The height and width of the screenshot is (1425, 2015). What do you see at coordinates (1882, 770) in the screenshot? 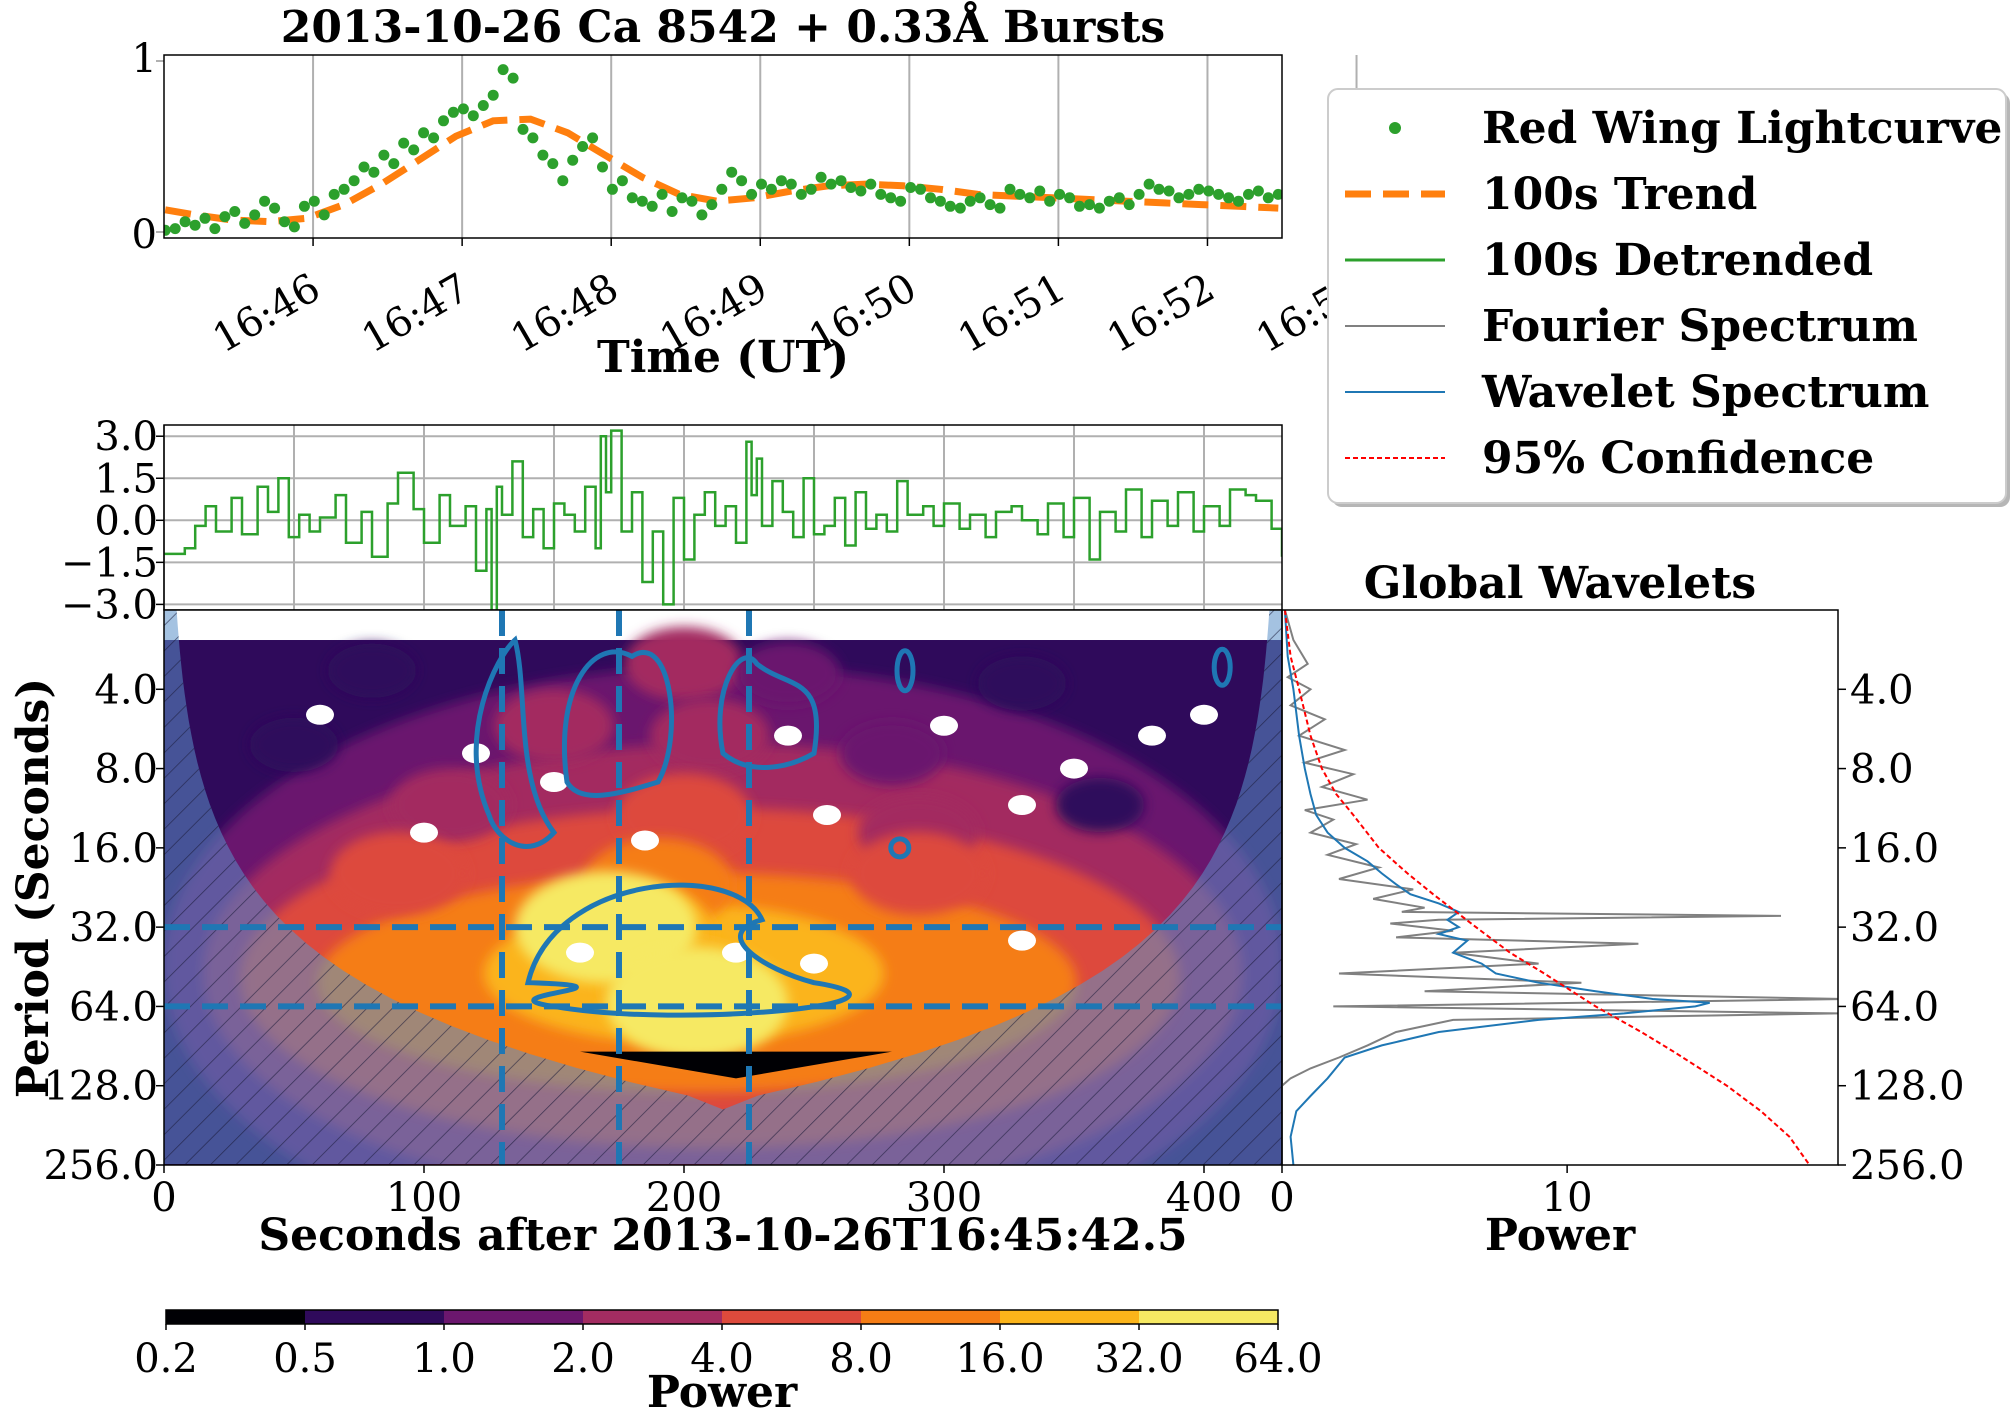
I see `global-wavelets-ytick-label: 8.0` at bounding box center [1882, 770].